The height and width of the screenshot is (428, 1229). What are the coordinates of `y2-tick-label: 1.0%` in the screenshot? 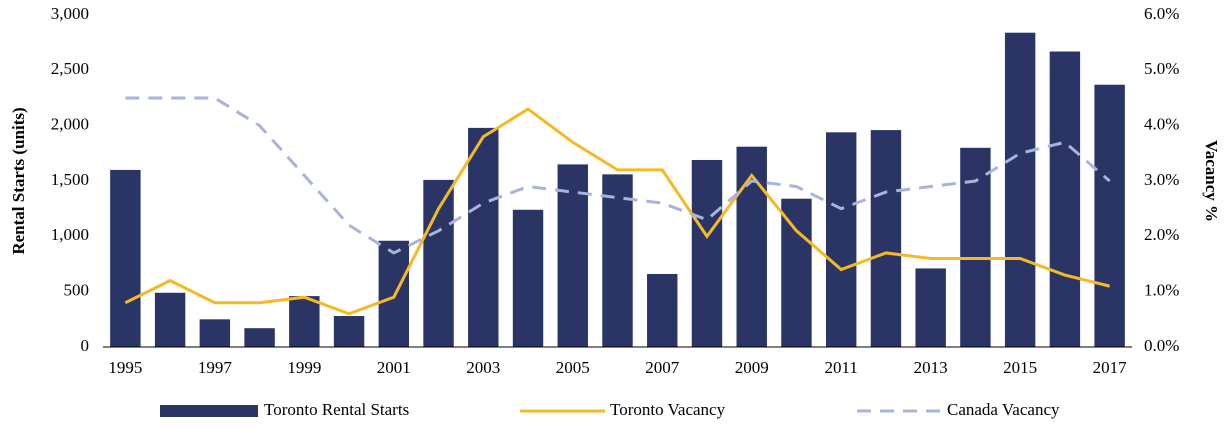 It's located at (1161, 290).